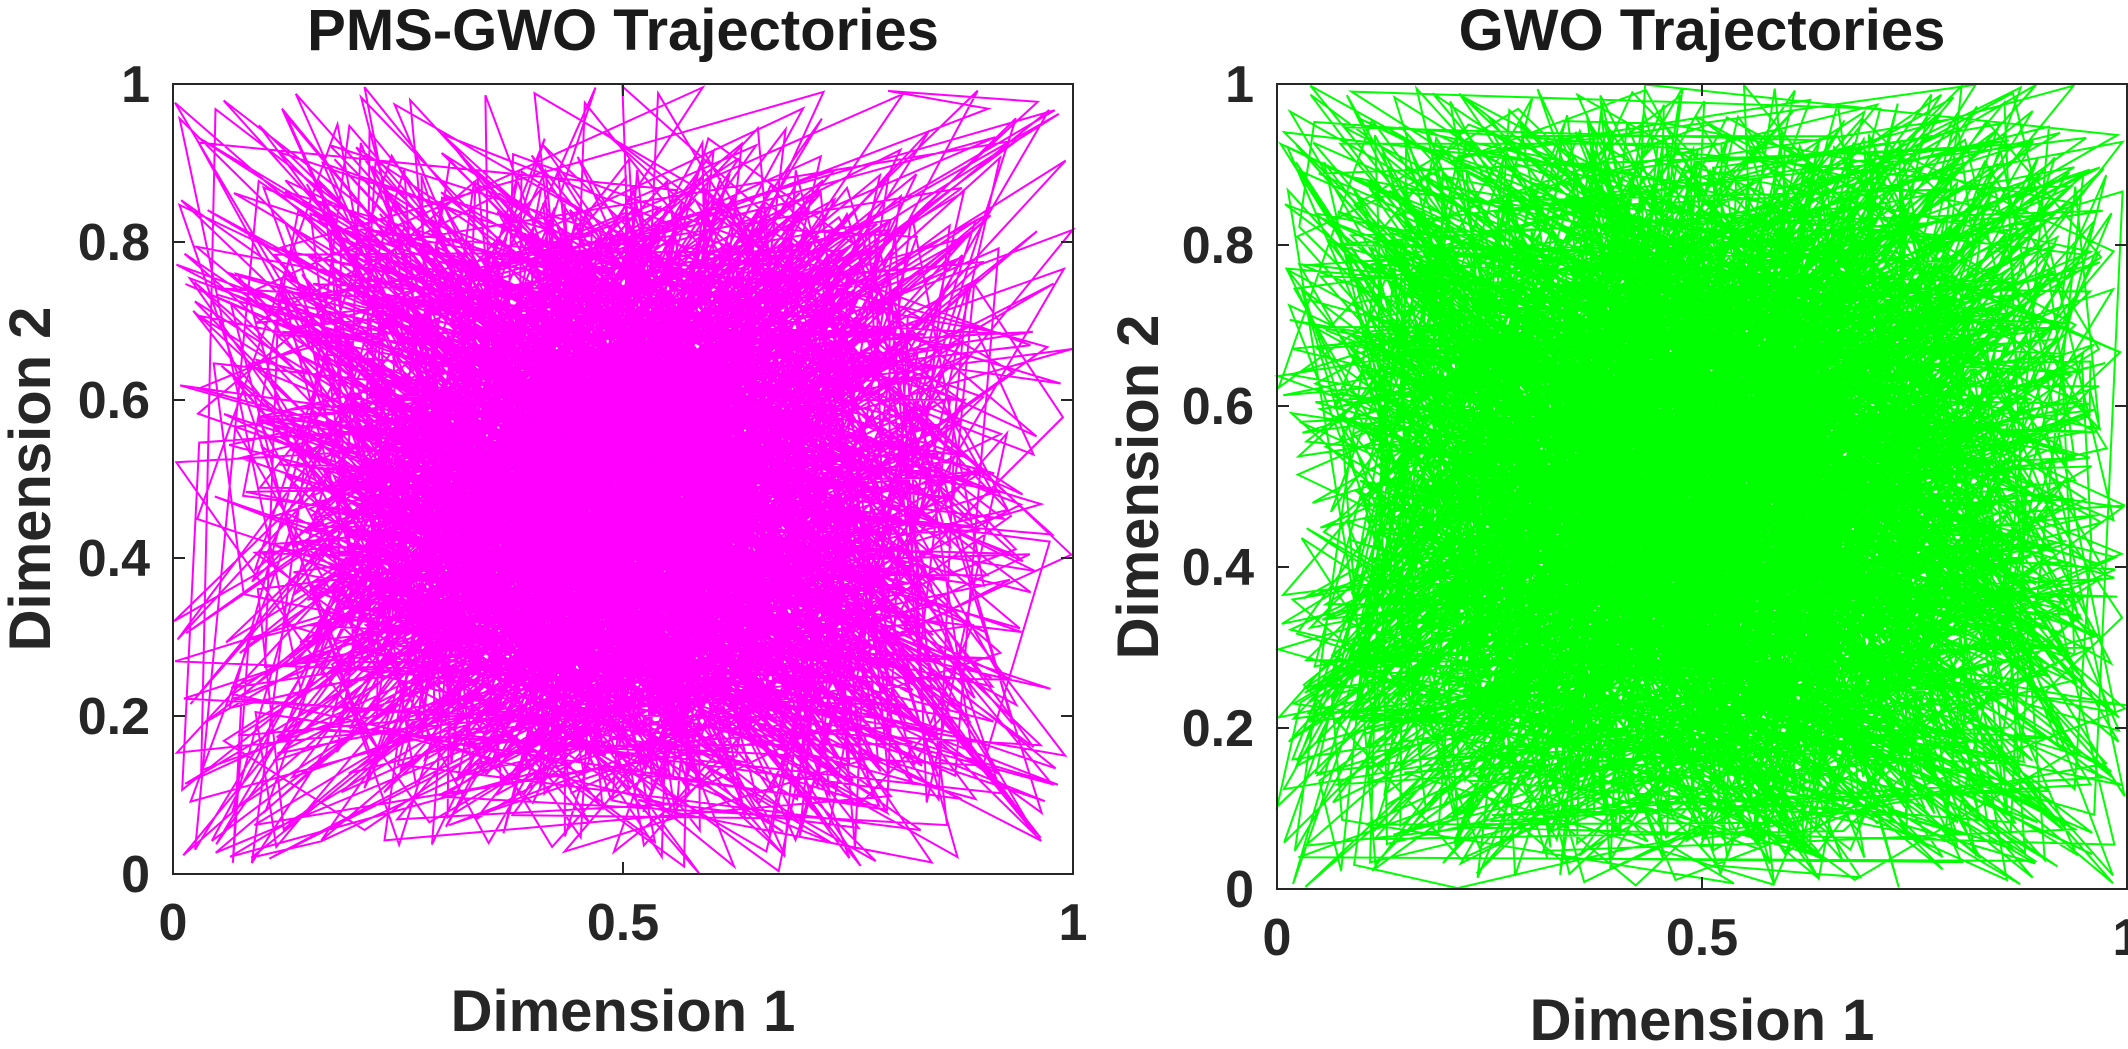 This screenshot has width=2128, height=1049. What do you see at coordinates (1218, 407) in the screenshot?
I see `y-tick-label-gwo: 0.6` at bounding box center [1218, 407].